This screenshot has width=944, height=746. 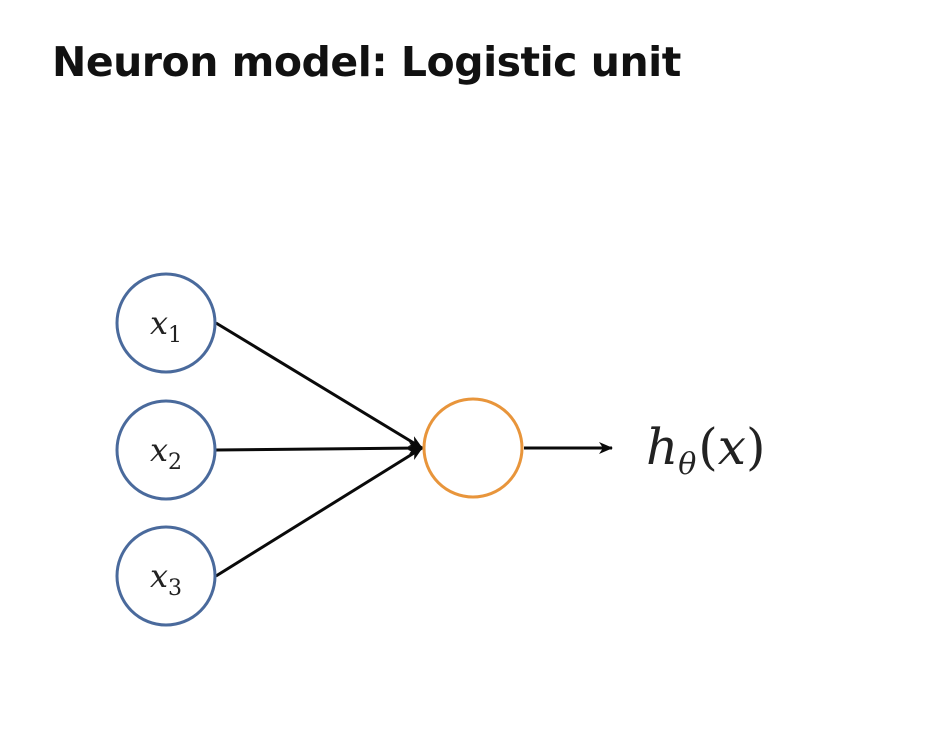 What do you see at coordinates (175, 462) in the screenshot?
I see `input-sub-x2: 2` at bounding box center [175, 462].